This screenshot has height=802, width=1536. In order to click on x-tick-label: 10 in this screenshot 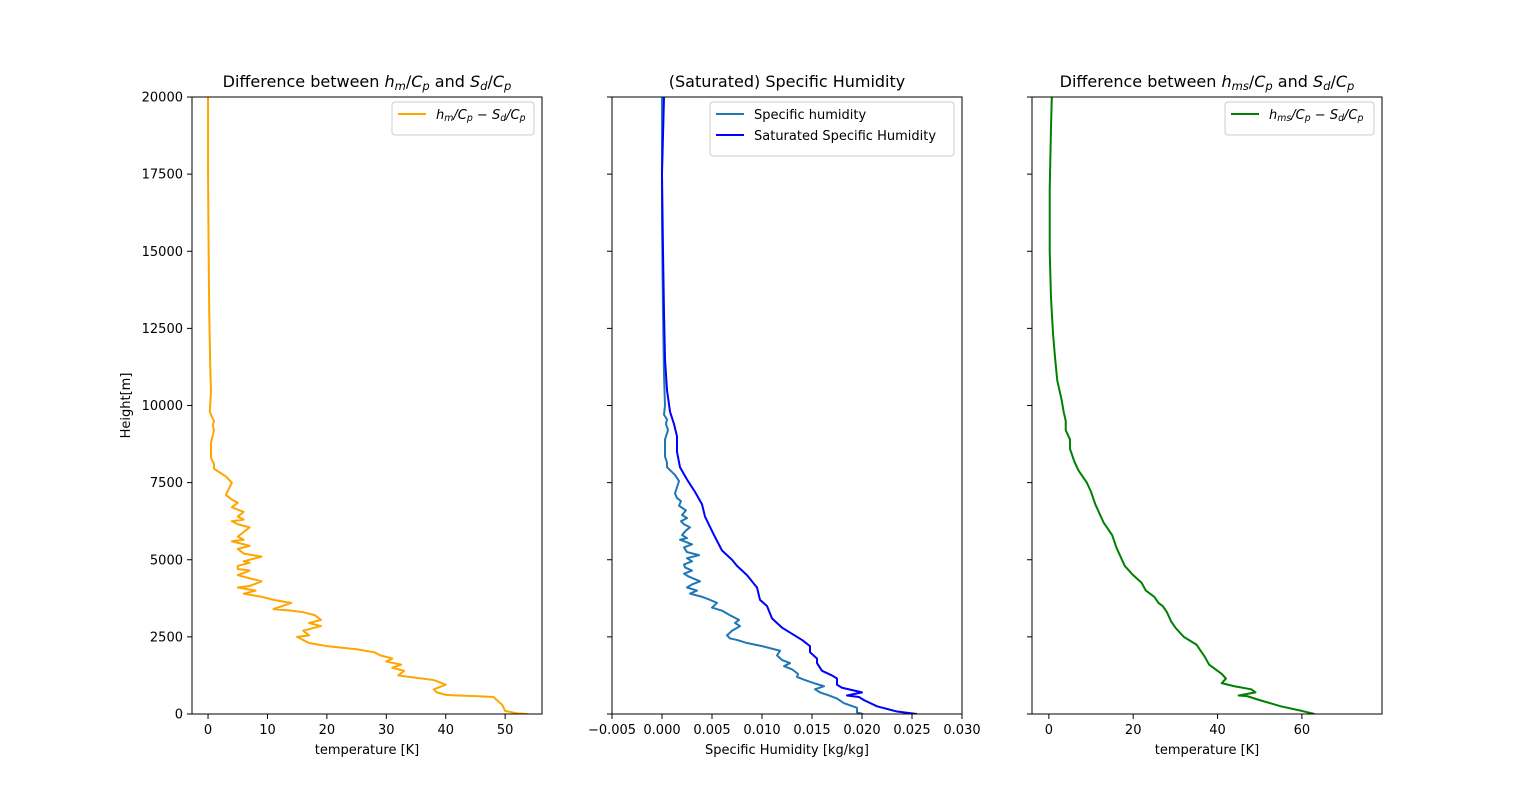, I will do `click(267, 730)`.